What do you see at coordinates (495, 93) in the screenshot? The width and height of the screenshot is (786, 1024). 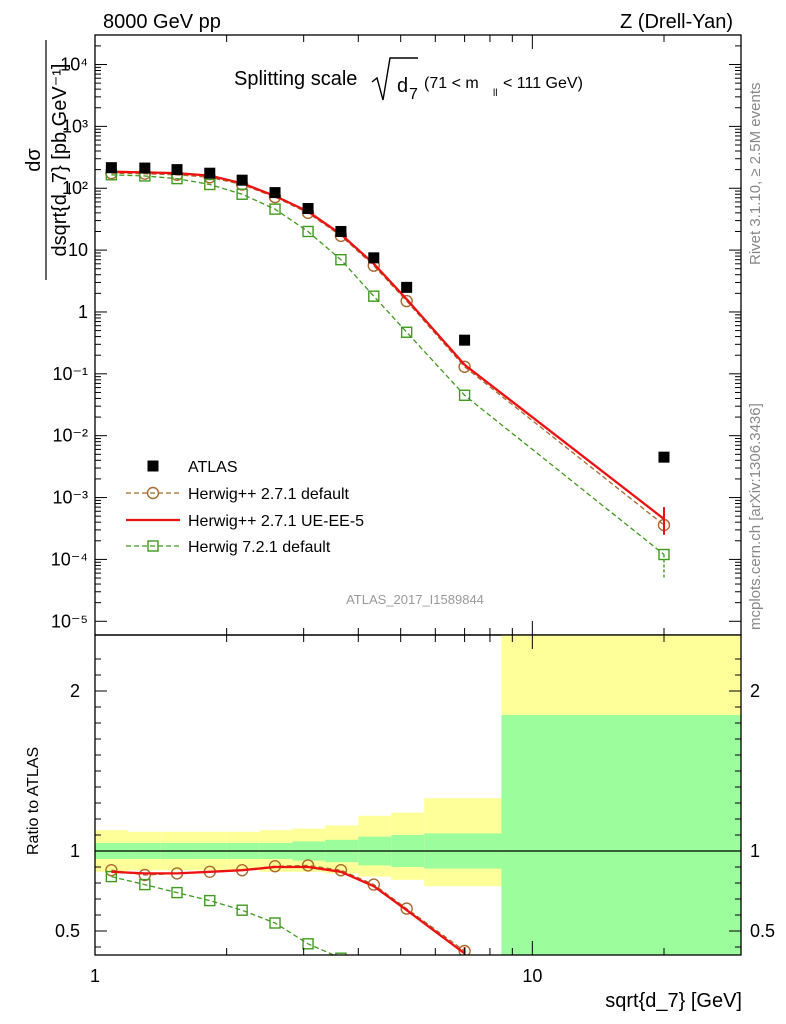 I see `title-sub-ll: ll` at bounding box center [495, 93].